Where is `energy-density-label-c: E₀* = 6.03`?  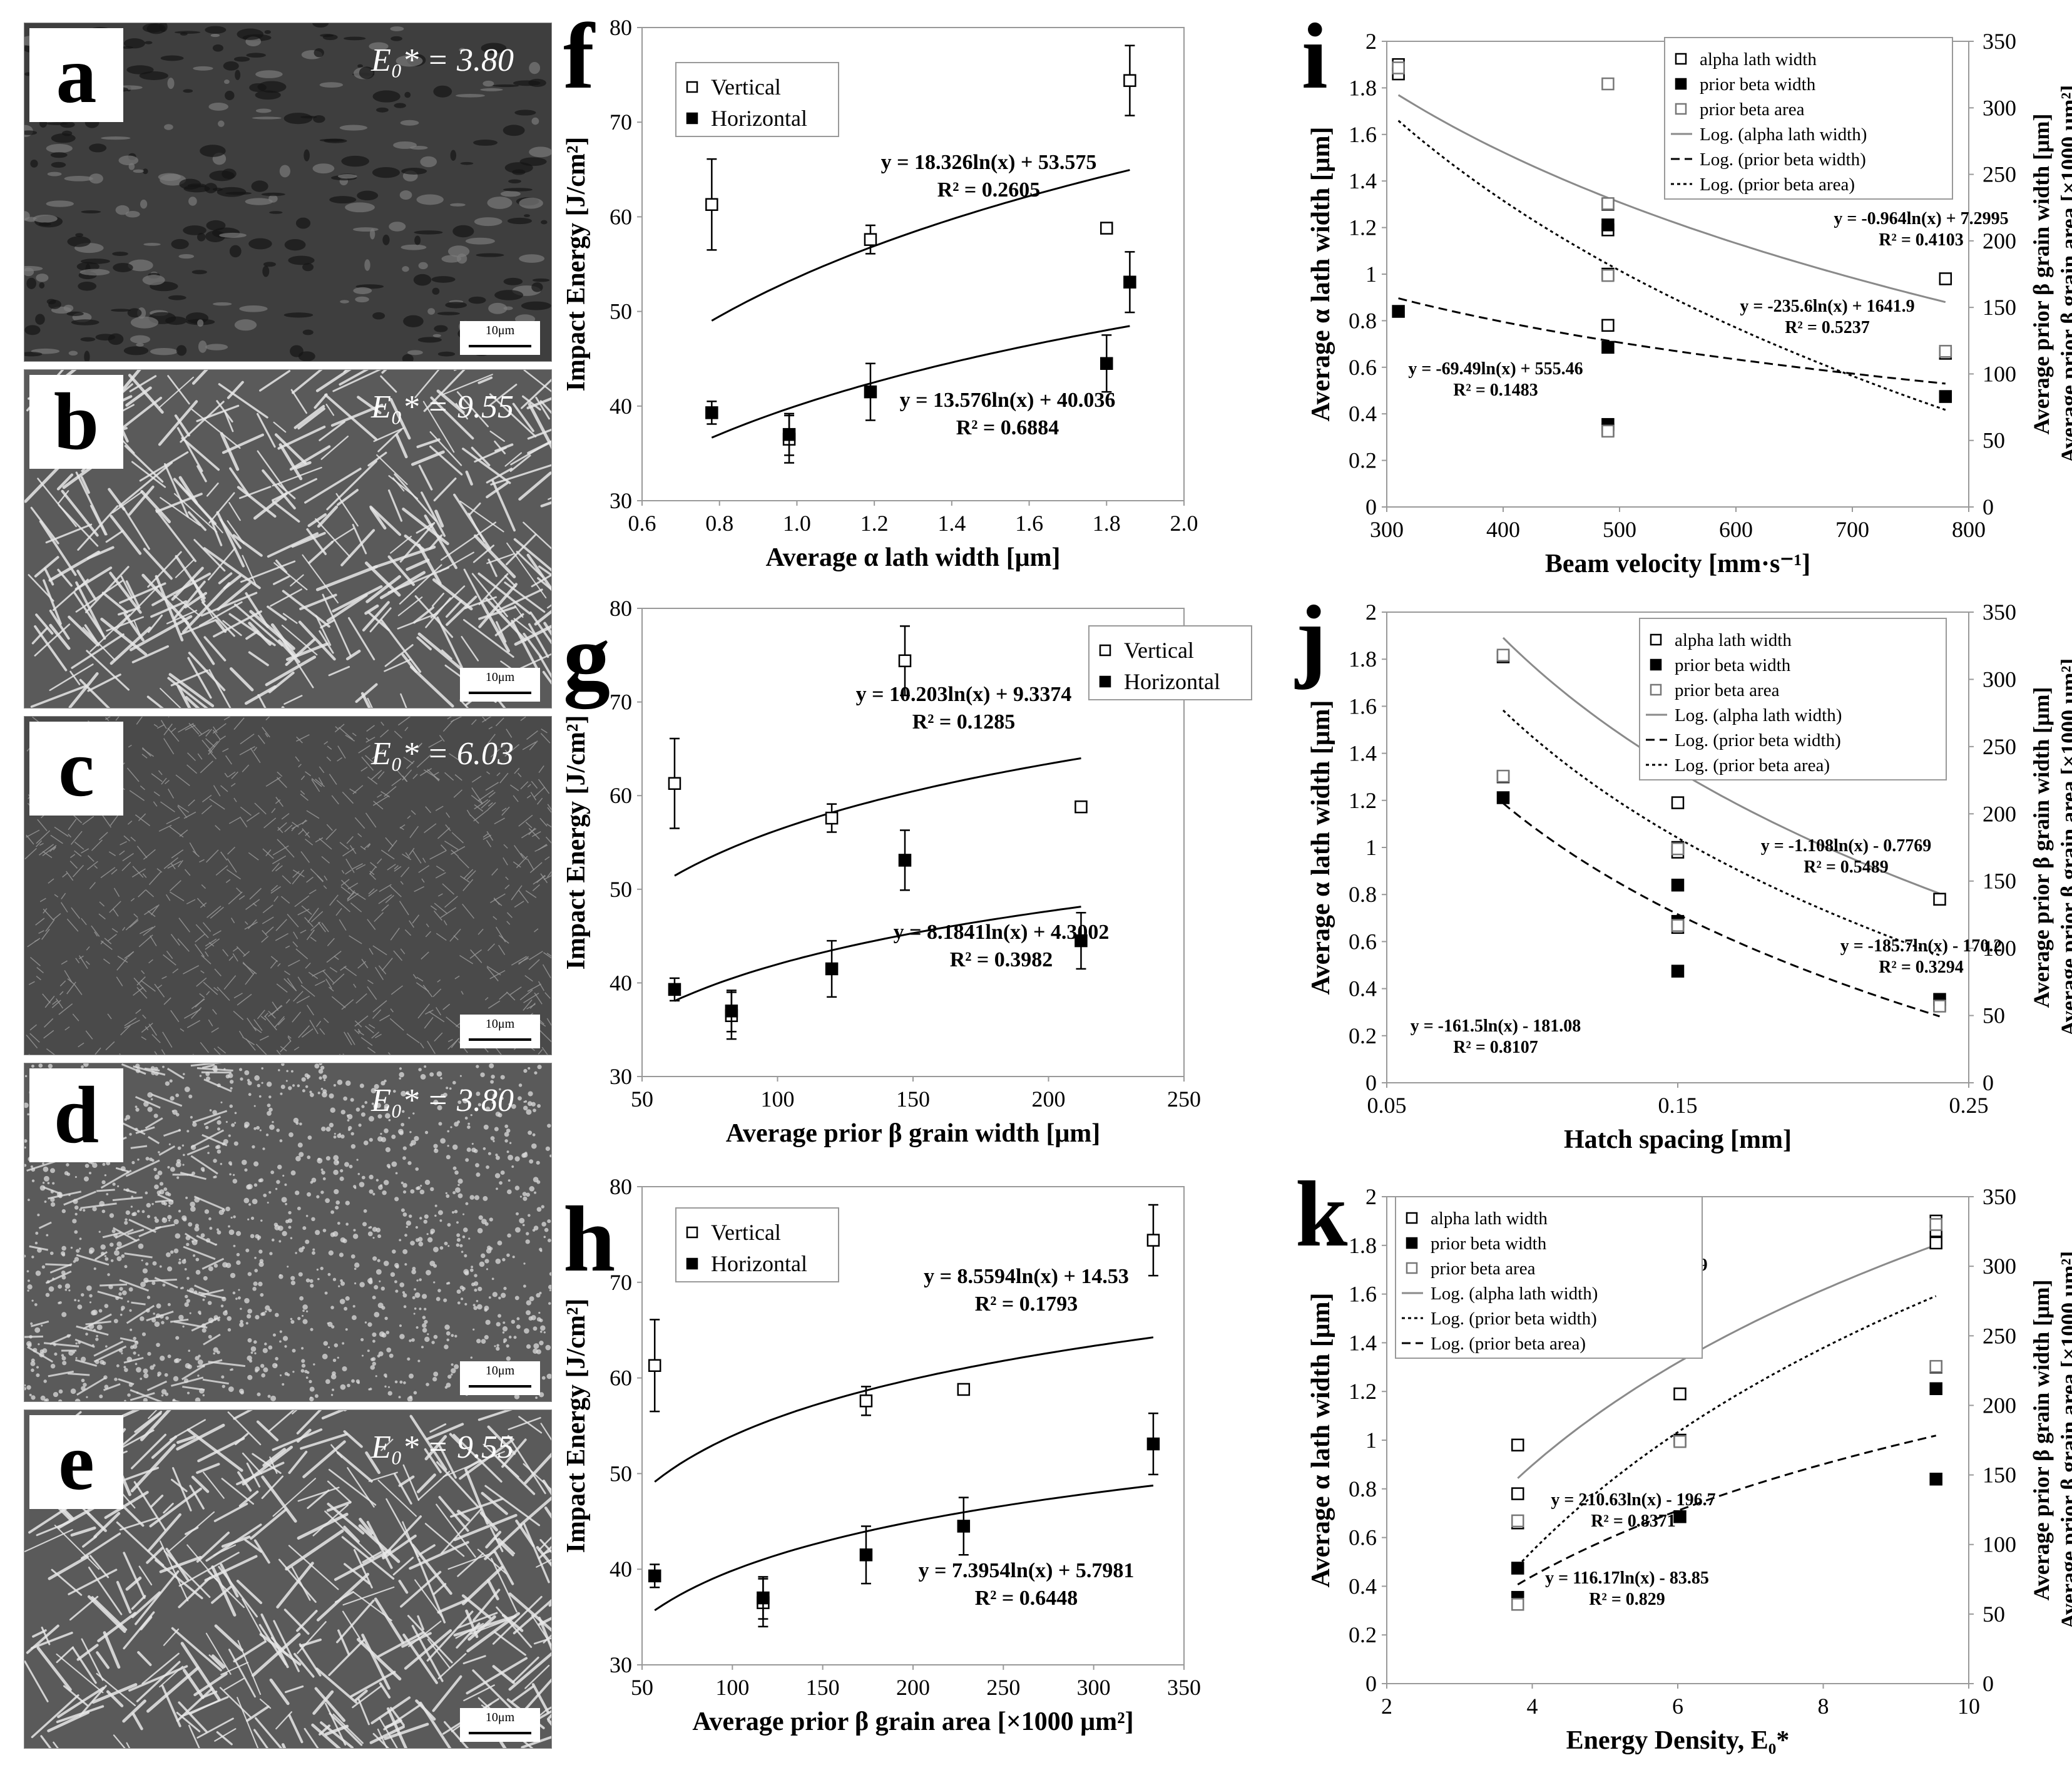 energy-density-label-c: E₀* = 6.03 is located at coordinates (442, 754).